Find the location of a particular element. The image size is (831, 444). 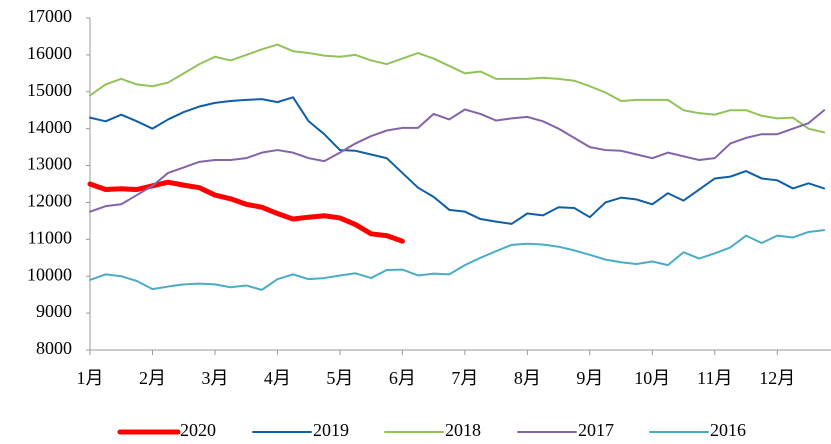

y-tick-label: 9000 is located at coordinates (54, 311).